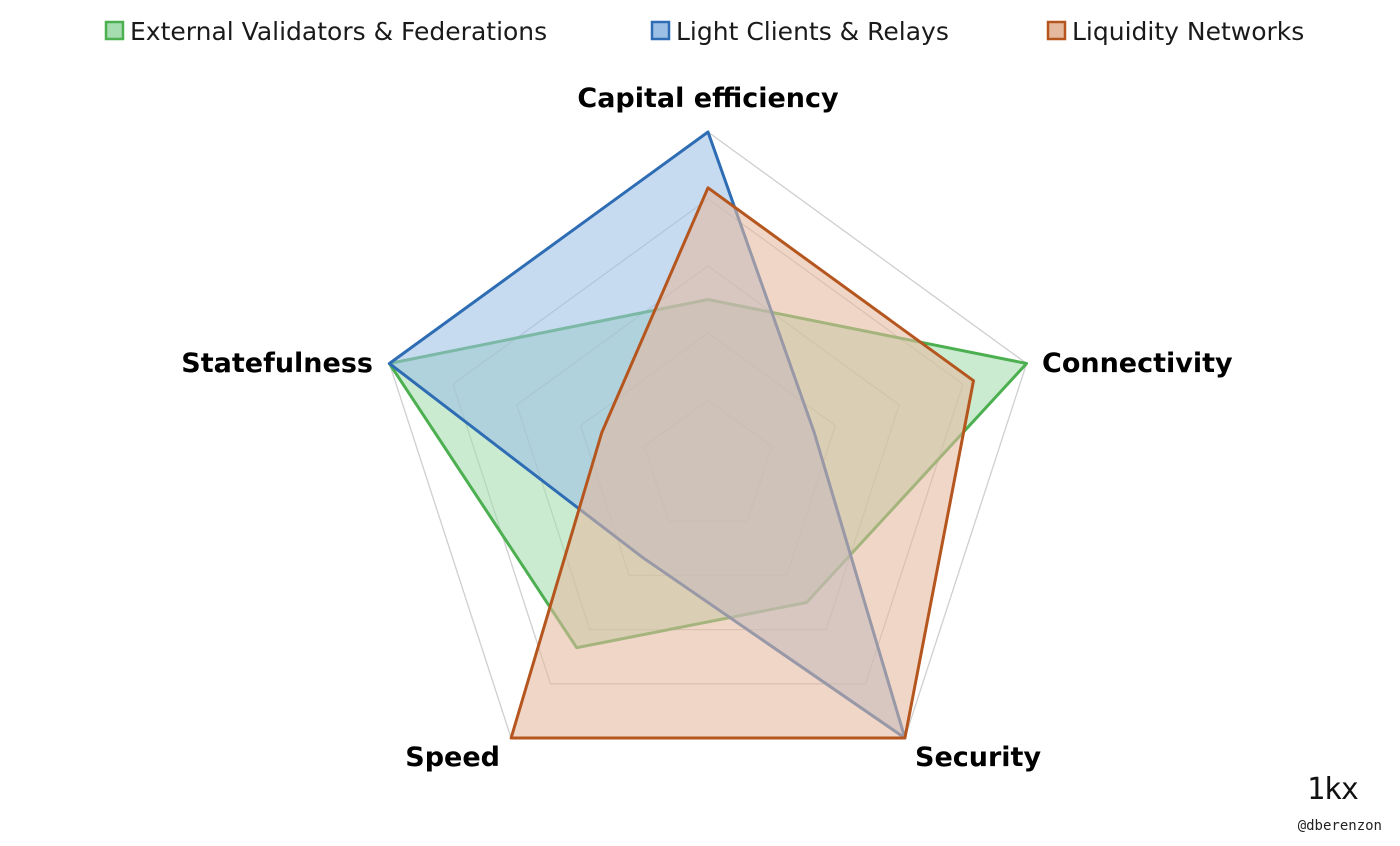 Image resolution: width=1400 pixels, height=846 pixels. I want to click on legend-label-3: Liquidity Networks, so click(1188, 31).